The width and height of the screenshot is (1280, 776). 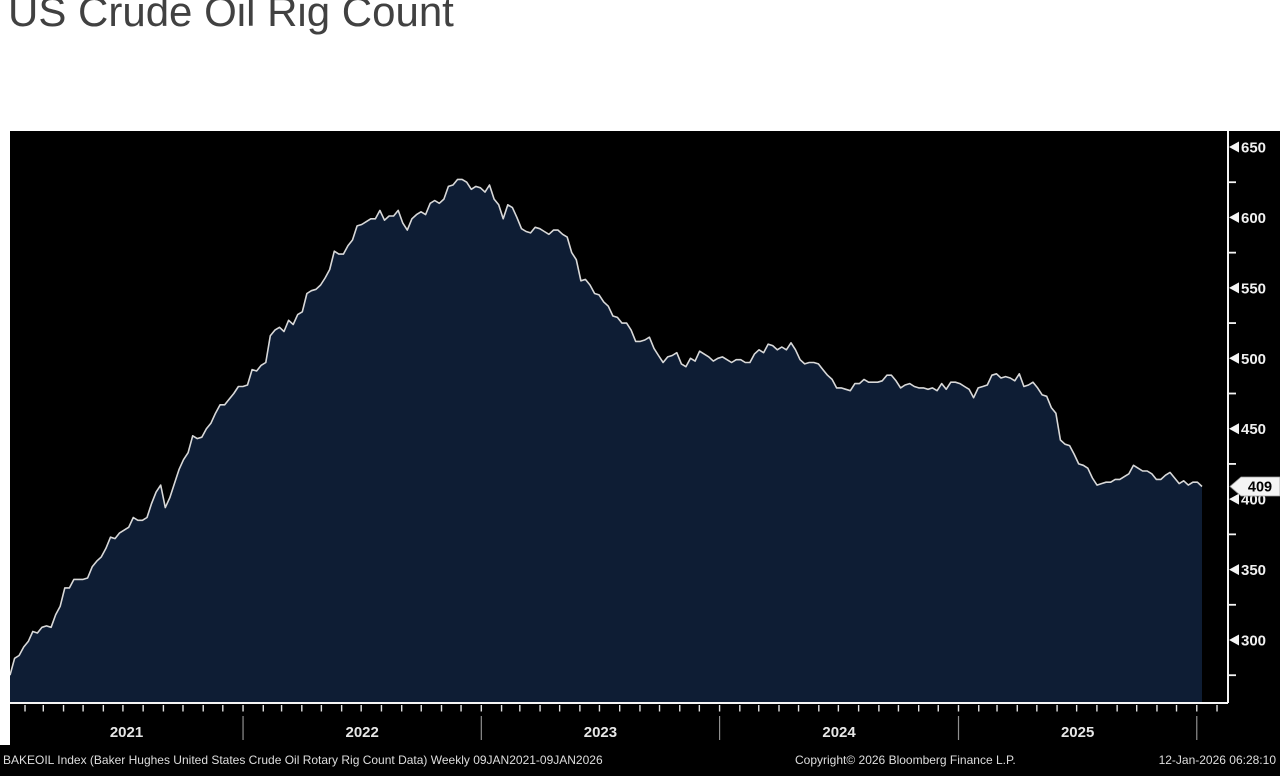 What do you see at coordinates (839, 732) in the screenshot?
I see `svg-text: 2024` at bounding box center [839, 732].